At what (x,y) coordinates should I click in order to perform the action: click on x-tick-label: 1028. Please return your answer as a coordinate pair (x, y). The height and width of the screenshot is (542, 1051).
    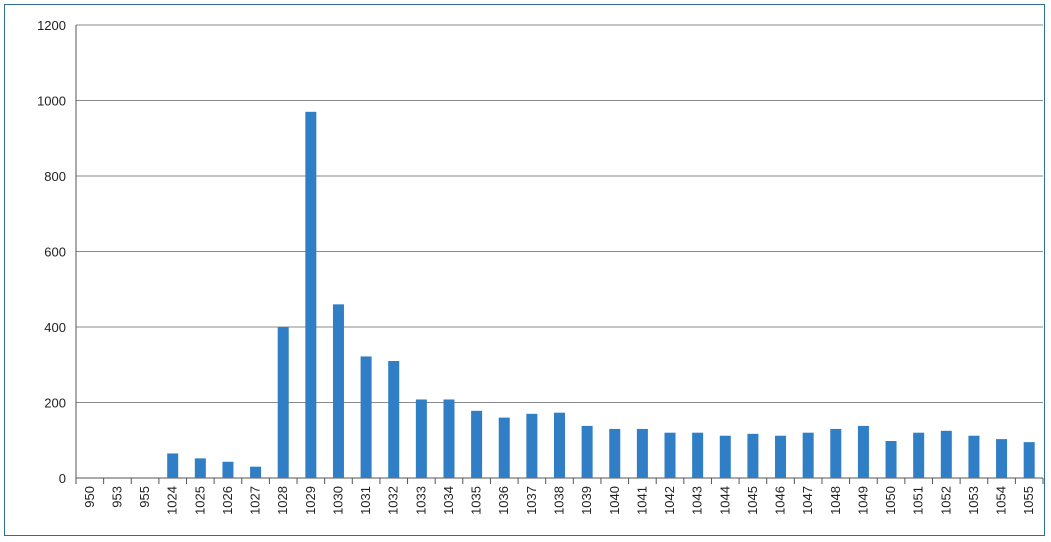
    Looking at the image, I should click on (282, 500).